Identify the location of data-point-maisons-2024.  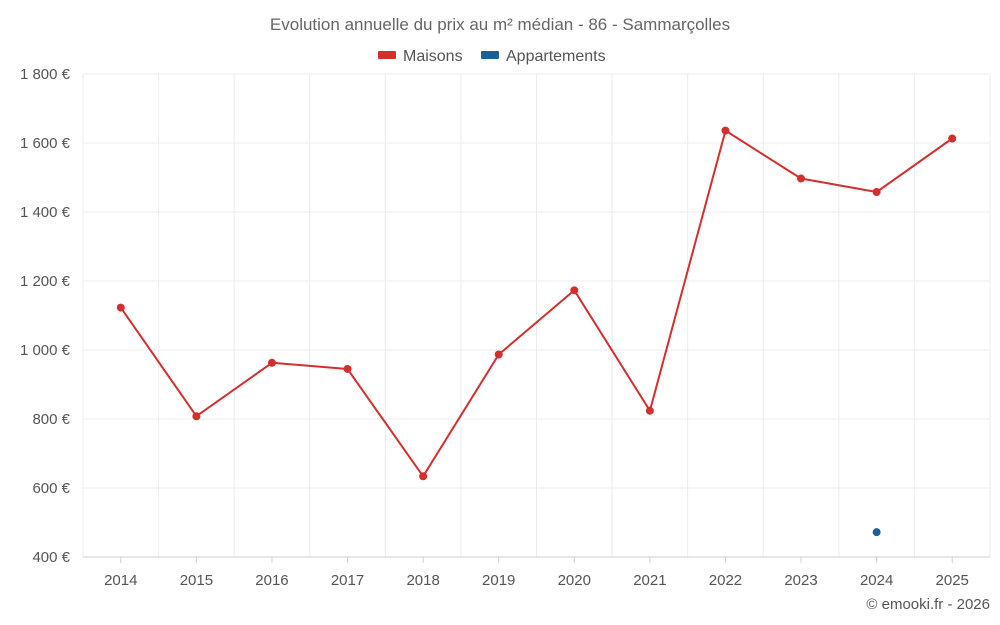
(876, 191).